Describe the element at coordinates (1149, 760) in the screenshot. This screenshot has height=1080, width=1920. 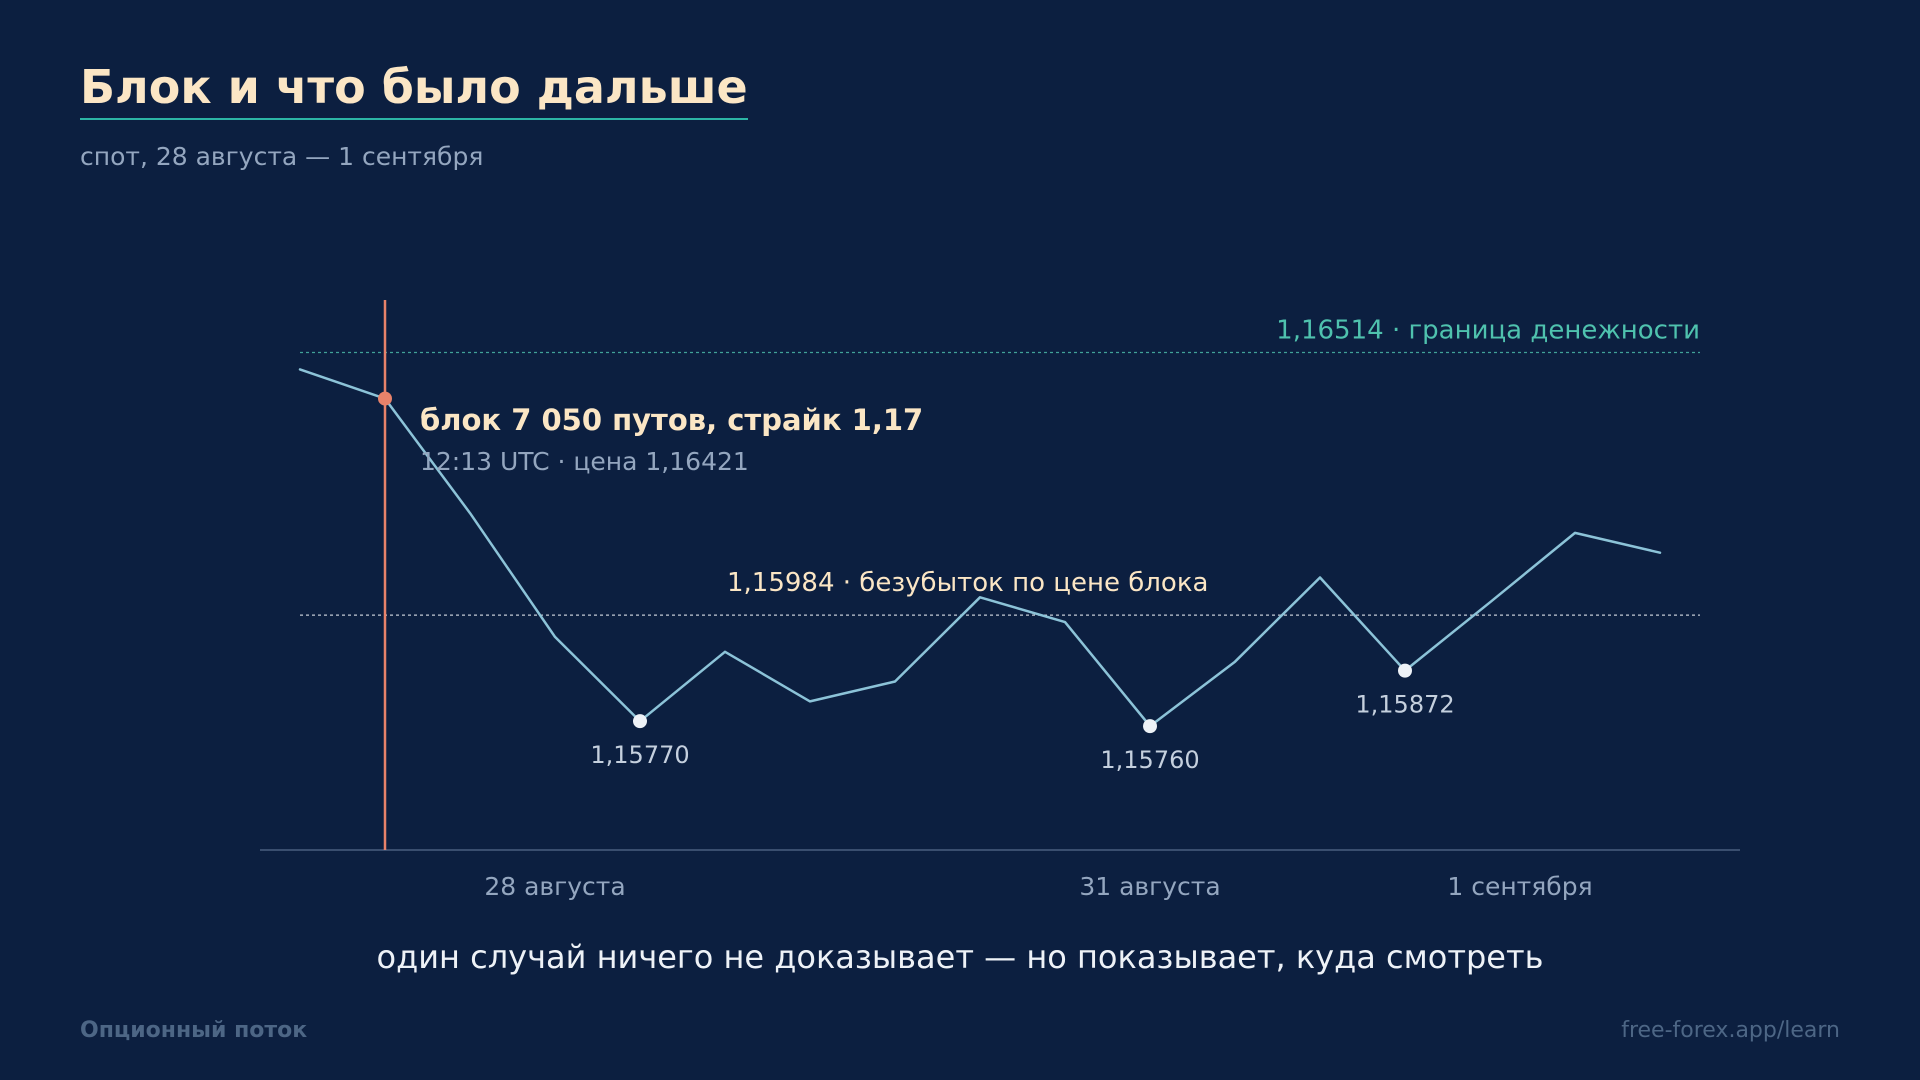
I see `data-point-label: 1,15760` at that location.